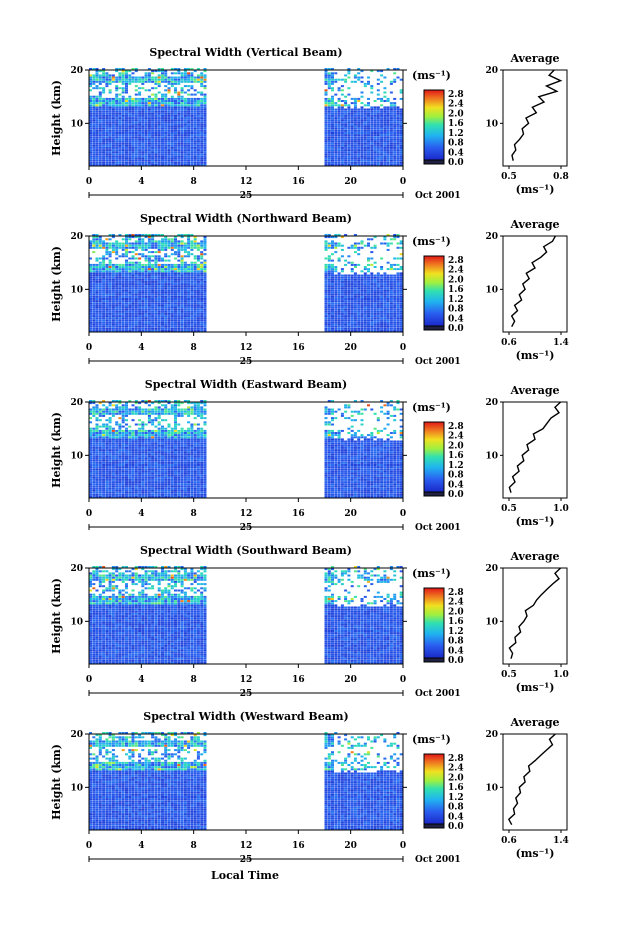 This screenshot has height=929, width=621. What do you see at coordinates (491, 290) in the screenshot?
I see `profile-y-tick-label: 10` at bounding box center [491, 290].